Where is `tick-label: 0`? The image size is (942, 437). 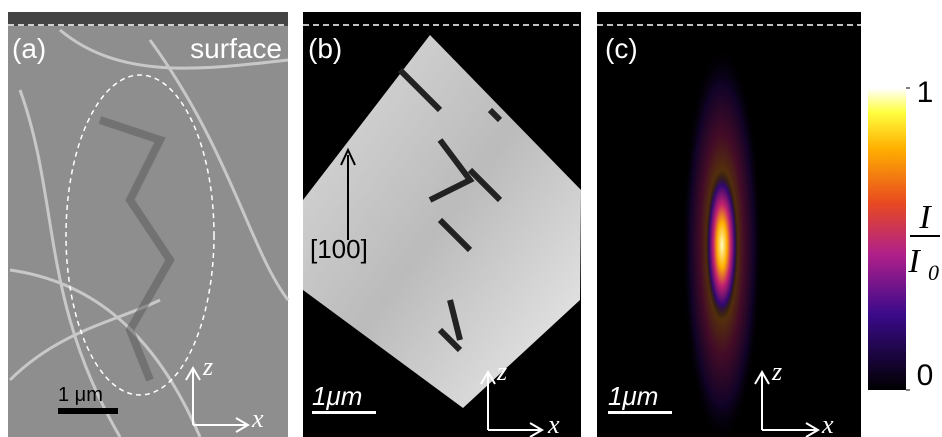
tick-label: 0 is located at coordinates (925, 375).